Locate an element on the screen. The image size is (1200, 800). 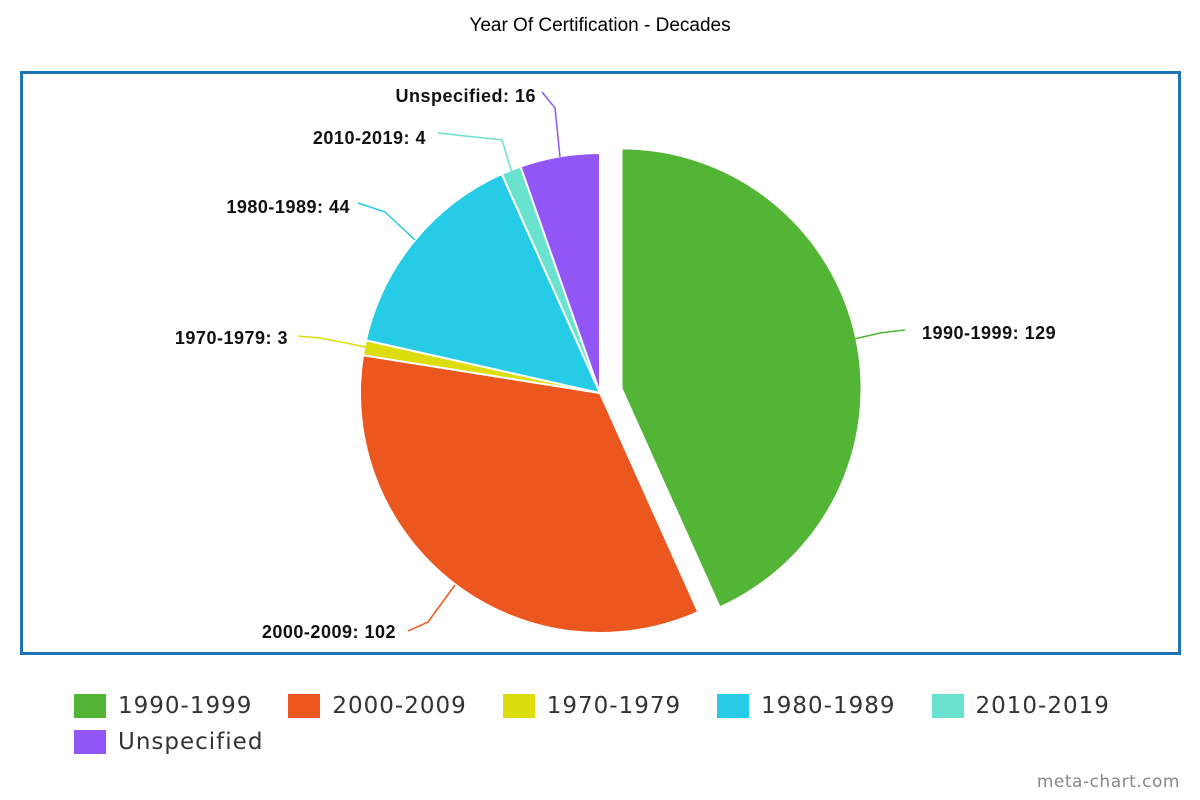
legend-label: Unspecified is located at coordinates (191, 742).